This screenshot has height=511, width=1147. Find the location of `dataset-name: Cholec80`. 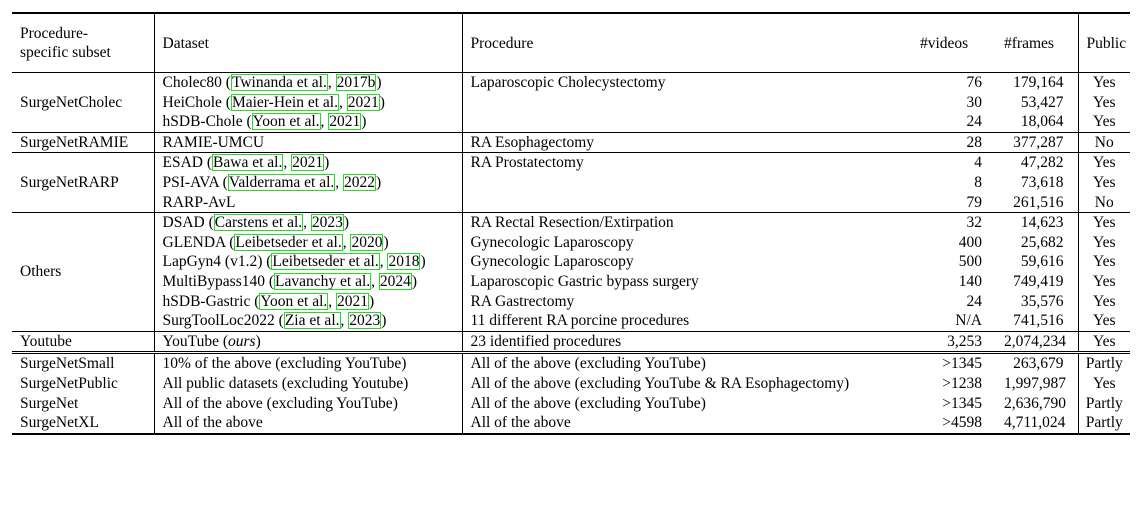

dataset-name: Cholec80 is located at coordinates (192, 82).